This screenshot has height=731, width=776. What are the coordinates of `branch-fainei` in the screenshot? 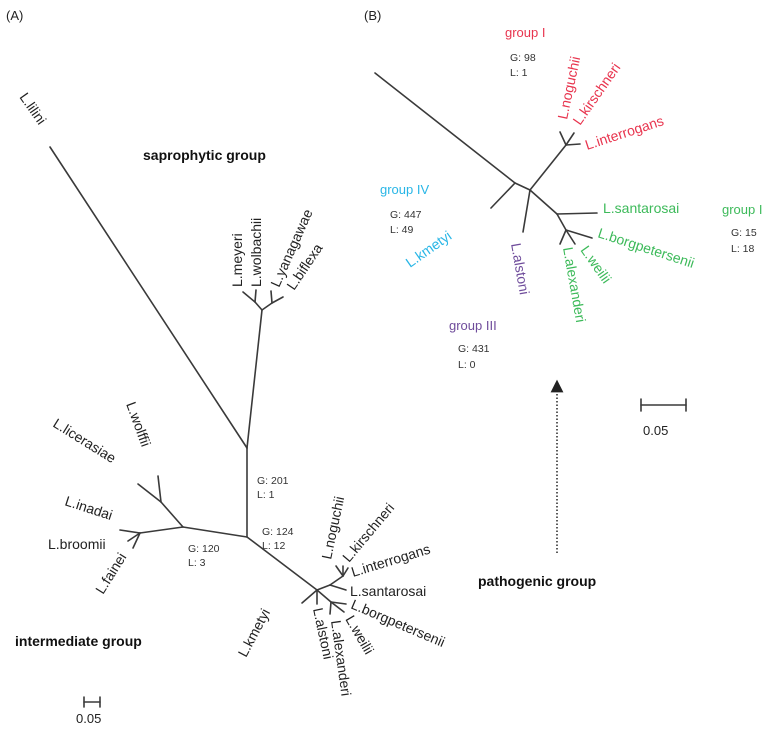 It's located at (136, 540).